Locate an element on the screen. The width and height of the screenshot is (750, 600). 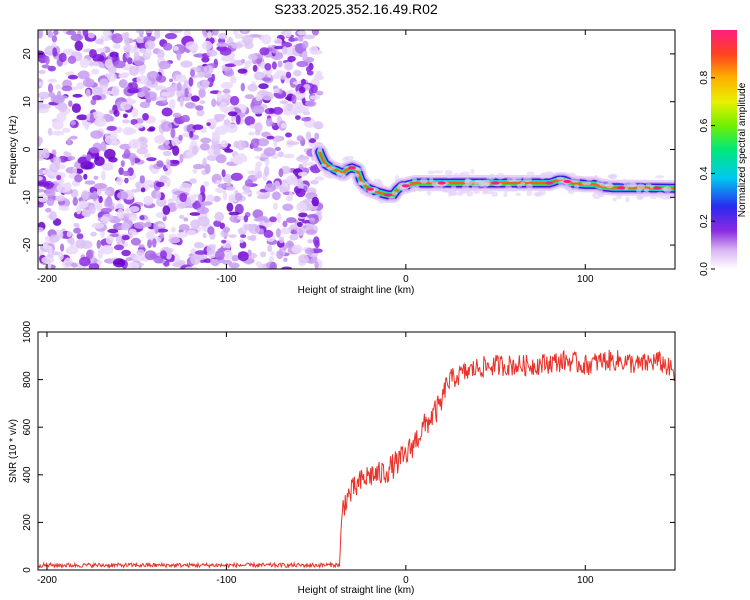
snr-ytick-label: 0 is located at coordinates (27, 570).